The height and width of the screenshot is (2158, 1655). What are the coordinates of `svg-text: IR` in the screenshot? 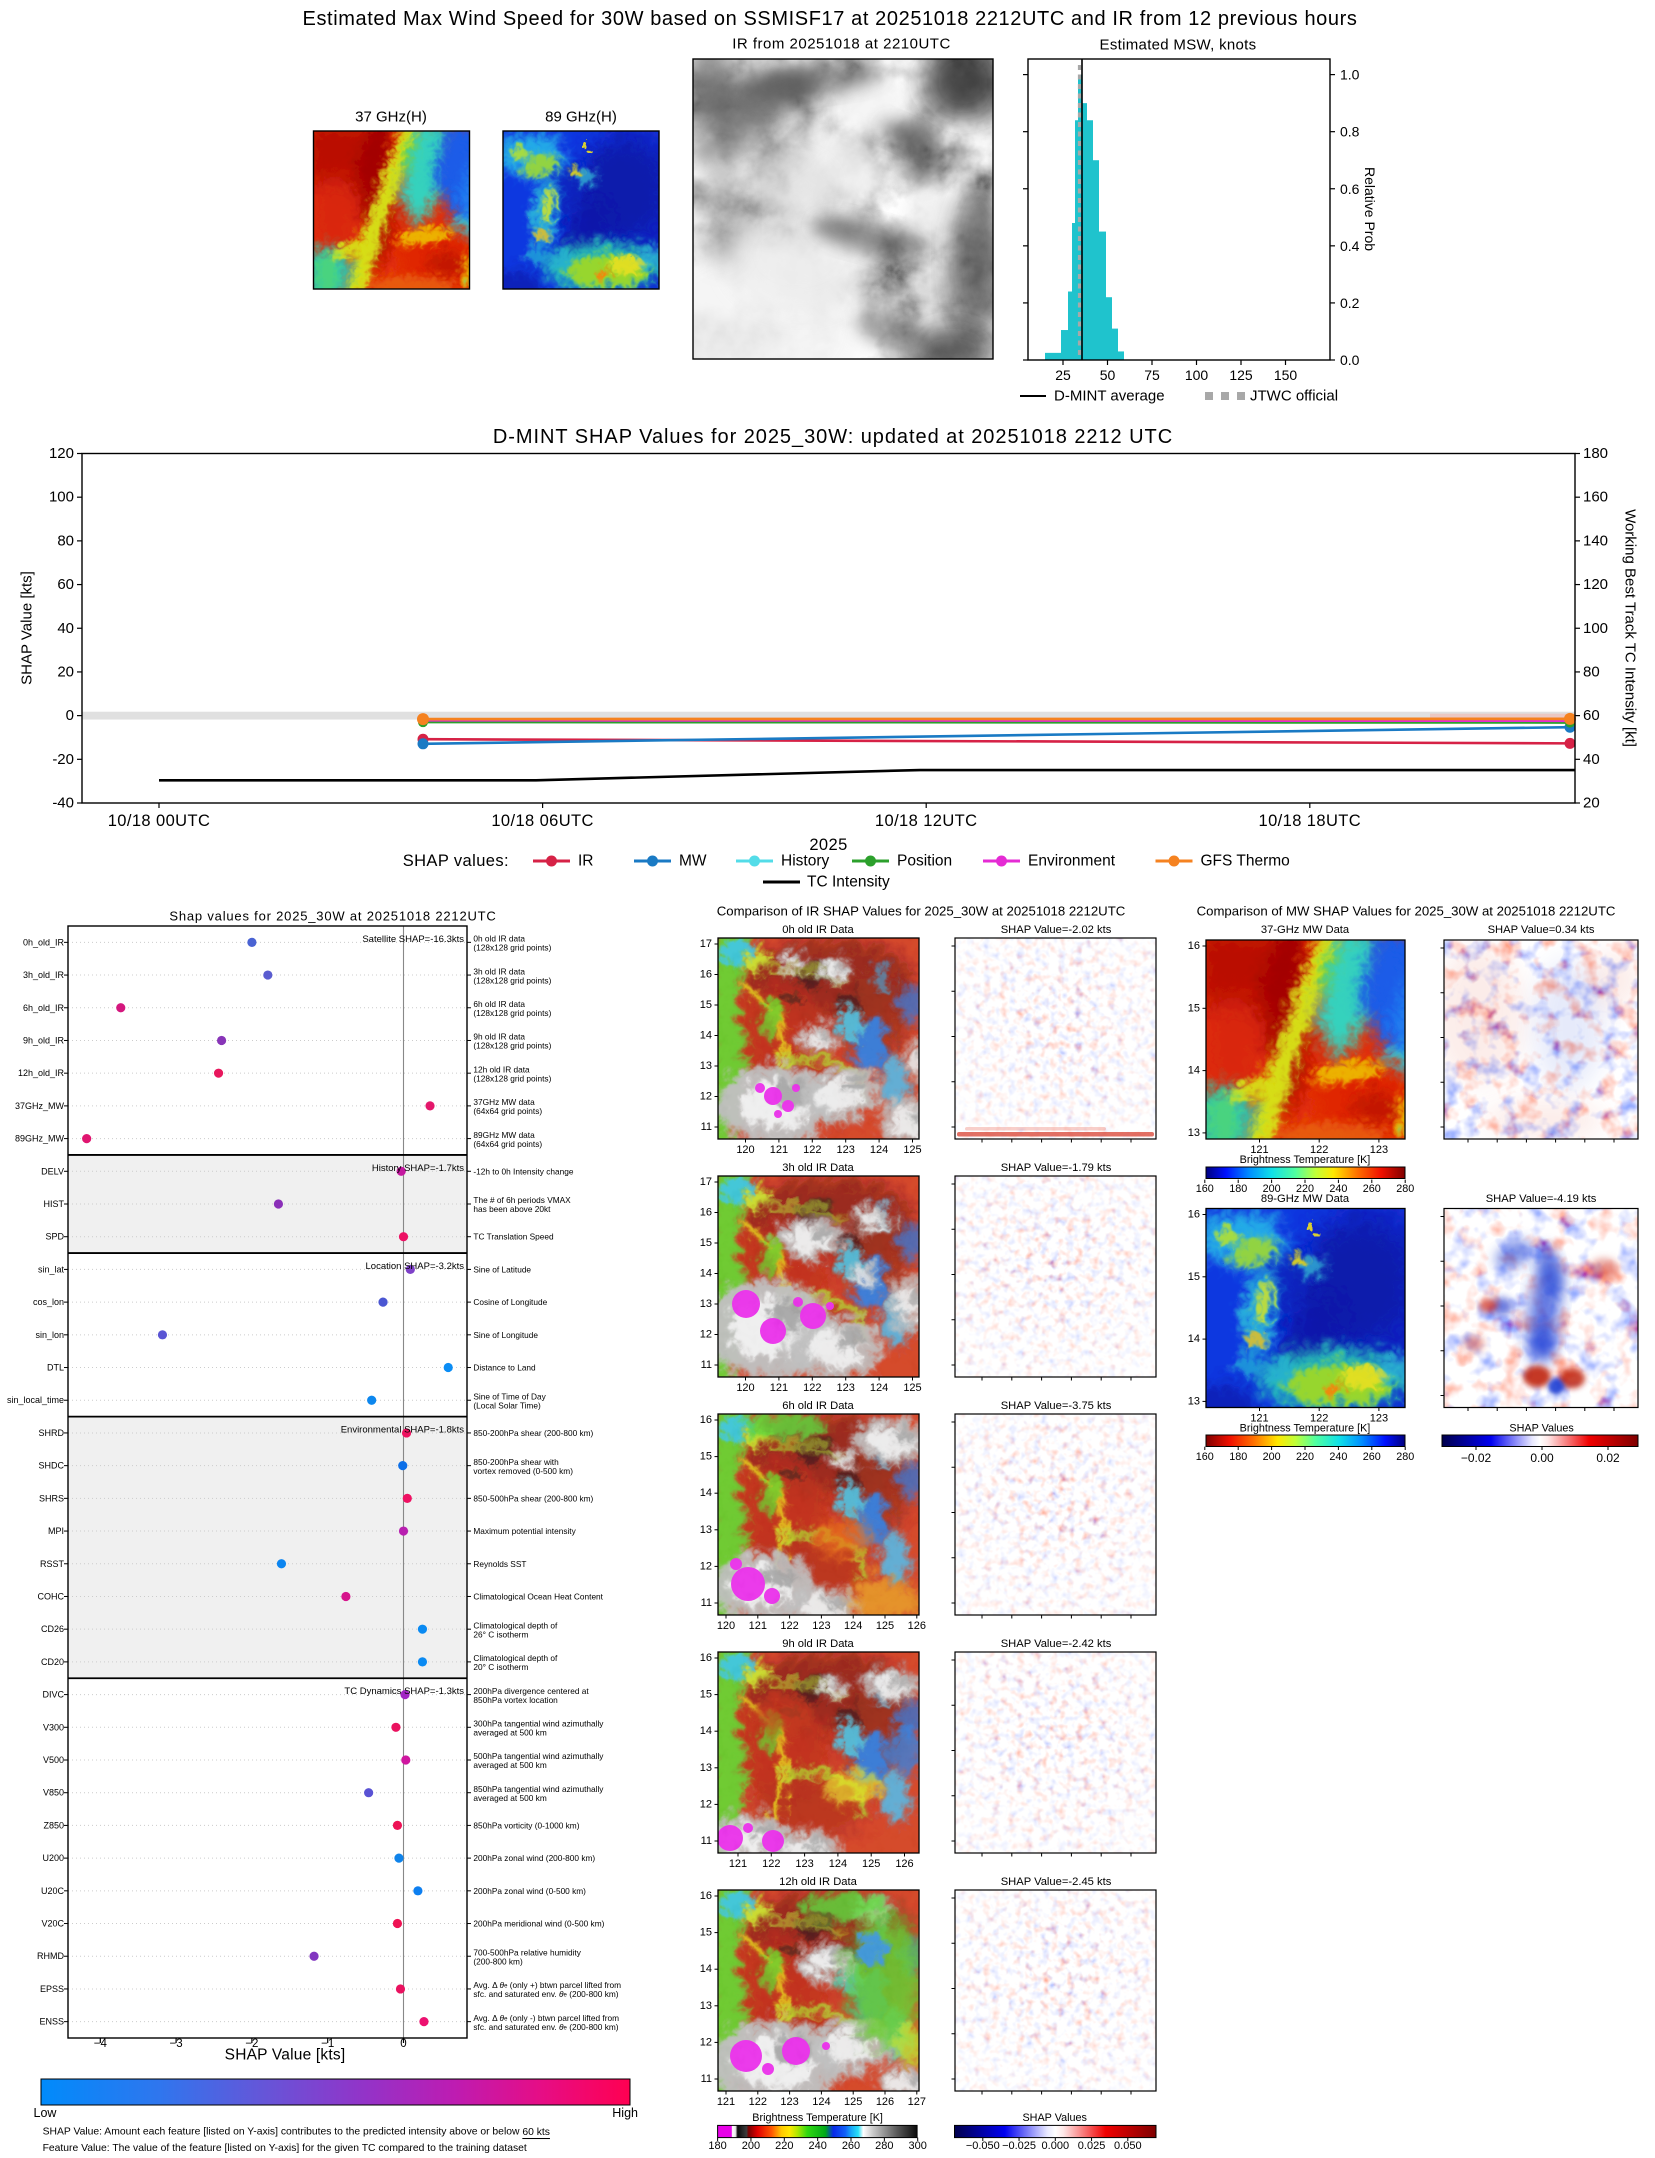 It's located at (586, 861).